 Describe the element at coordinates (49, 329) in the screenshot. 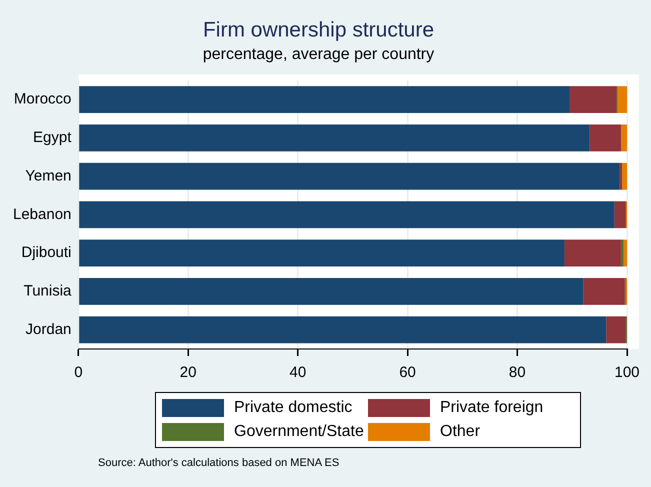

I see `y-tick-label: Jordan` at that location.